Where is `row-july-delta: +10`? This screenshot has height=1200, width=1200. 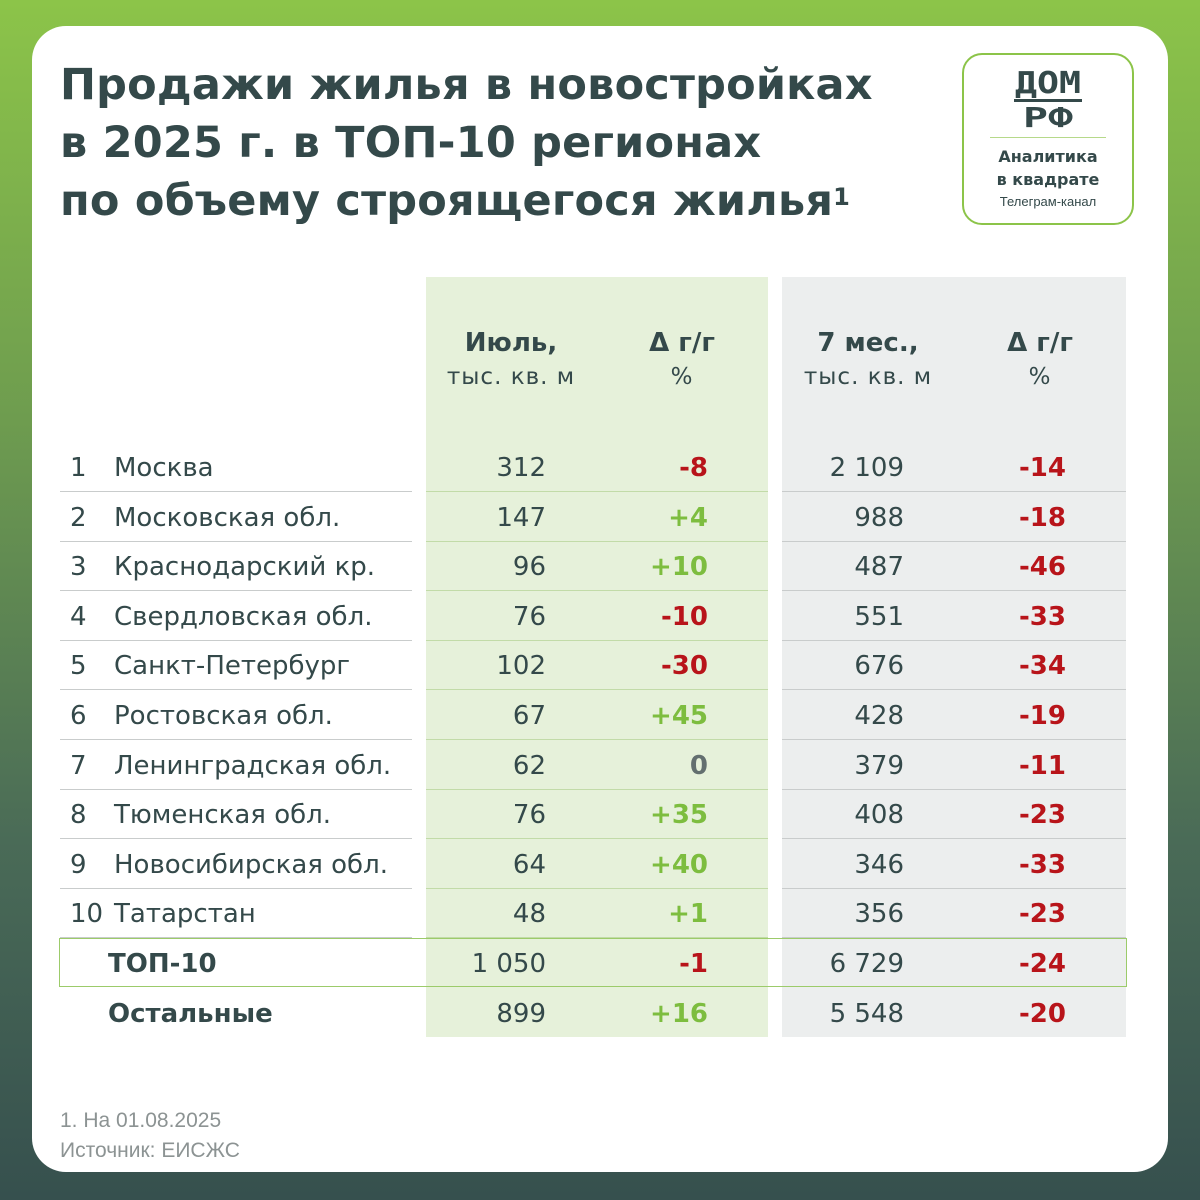 row-july-delta: +10 is located at coordinates (679, 567).